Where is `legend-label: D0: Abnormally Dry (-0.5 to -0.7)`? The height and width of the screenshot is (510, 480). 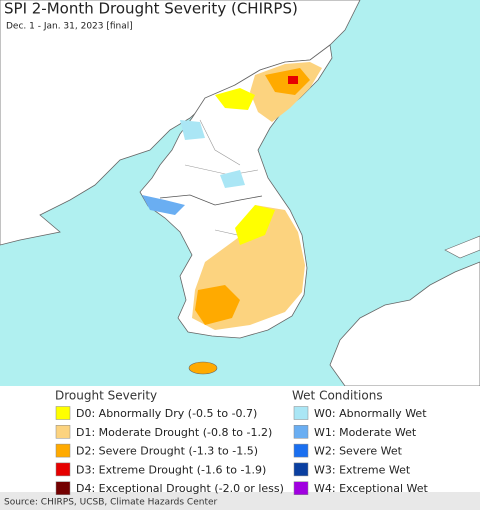
legend-label: D0: Abnormally Dry (-0.5 to -0.7) is located at coordinates (166, 413).